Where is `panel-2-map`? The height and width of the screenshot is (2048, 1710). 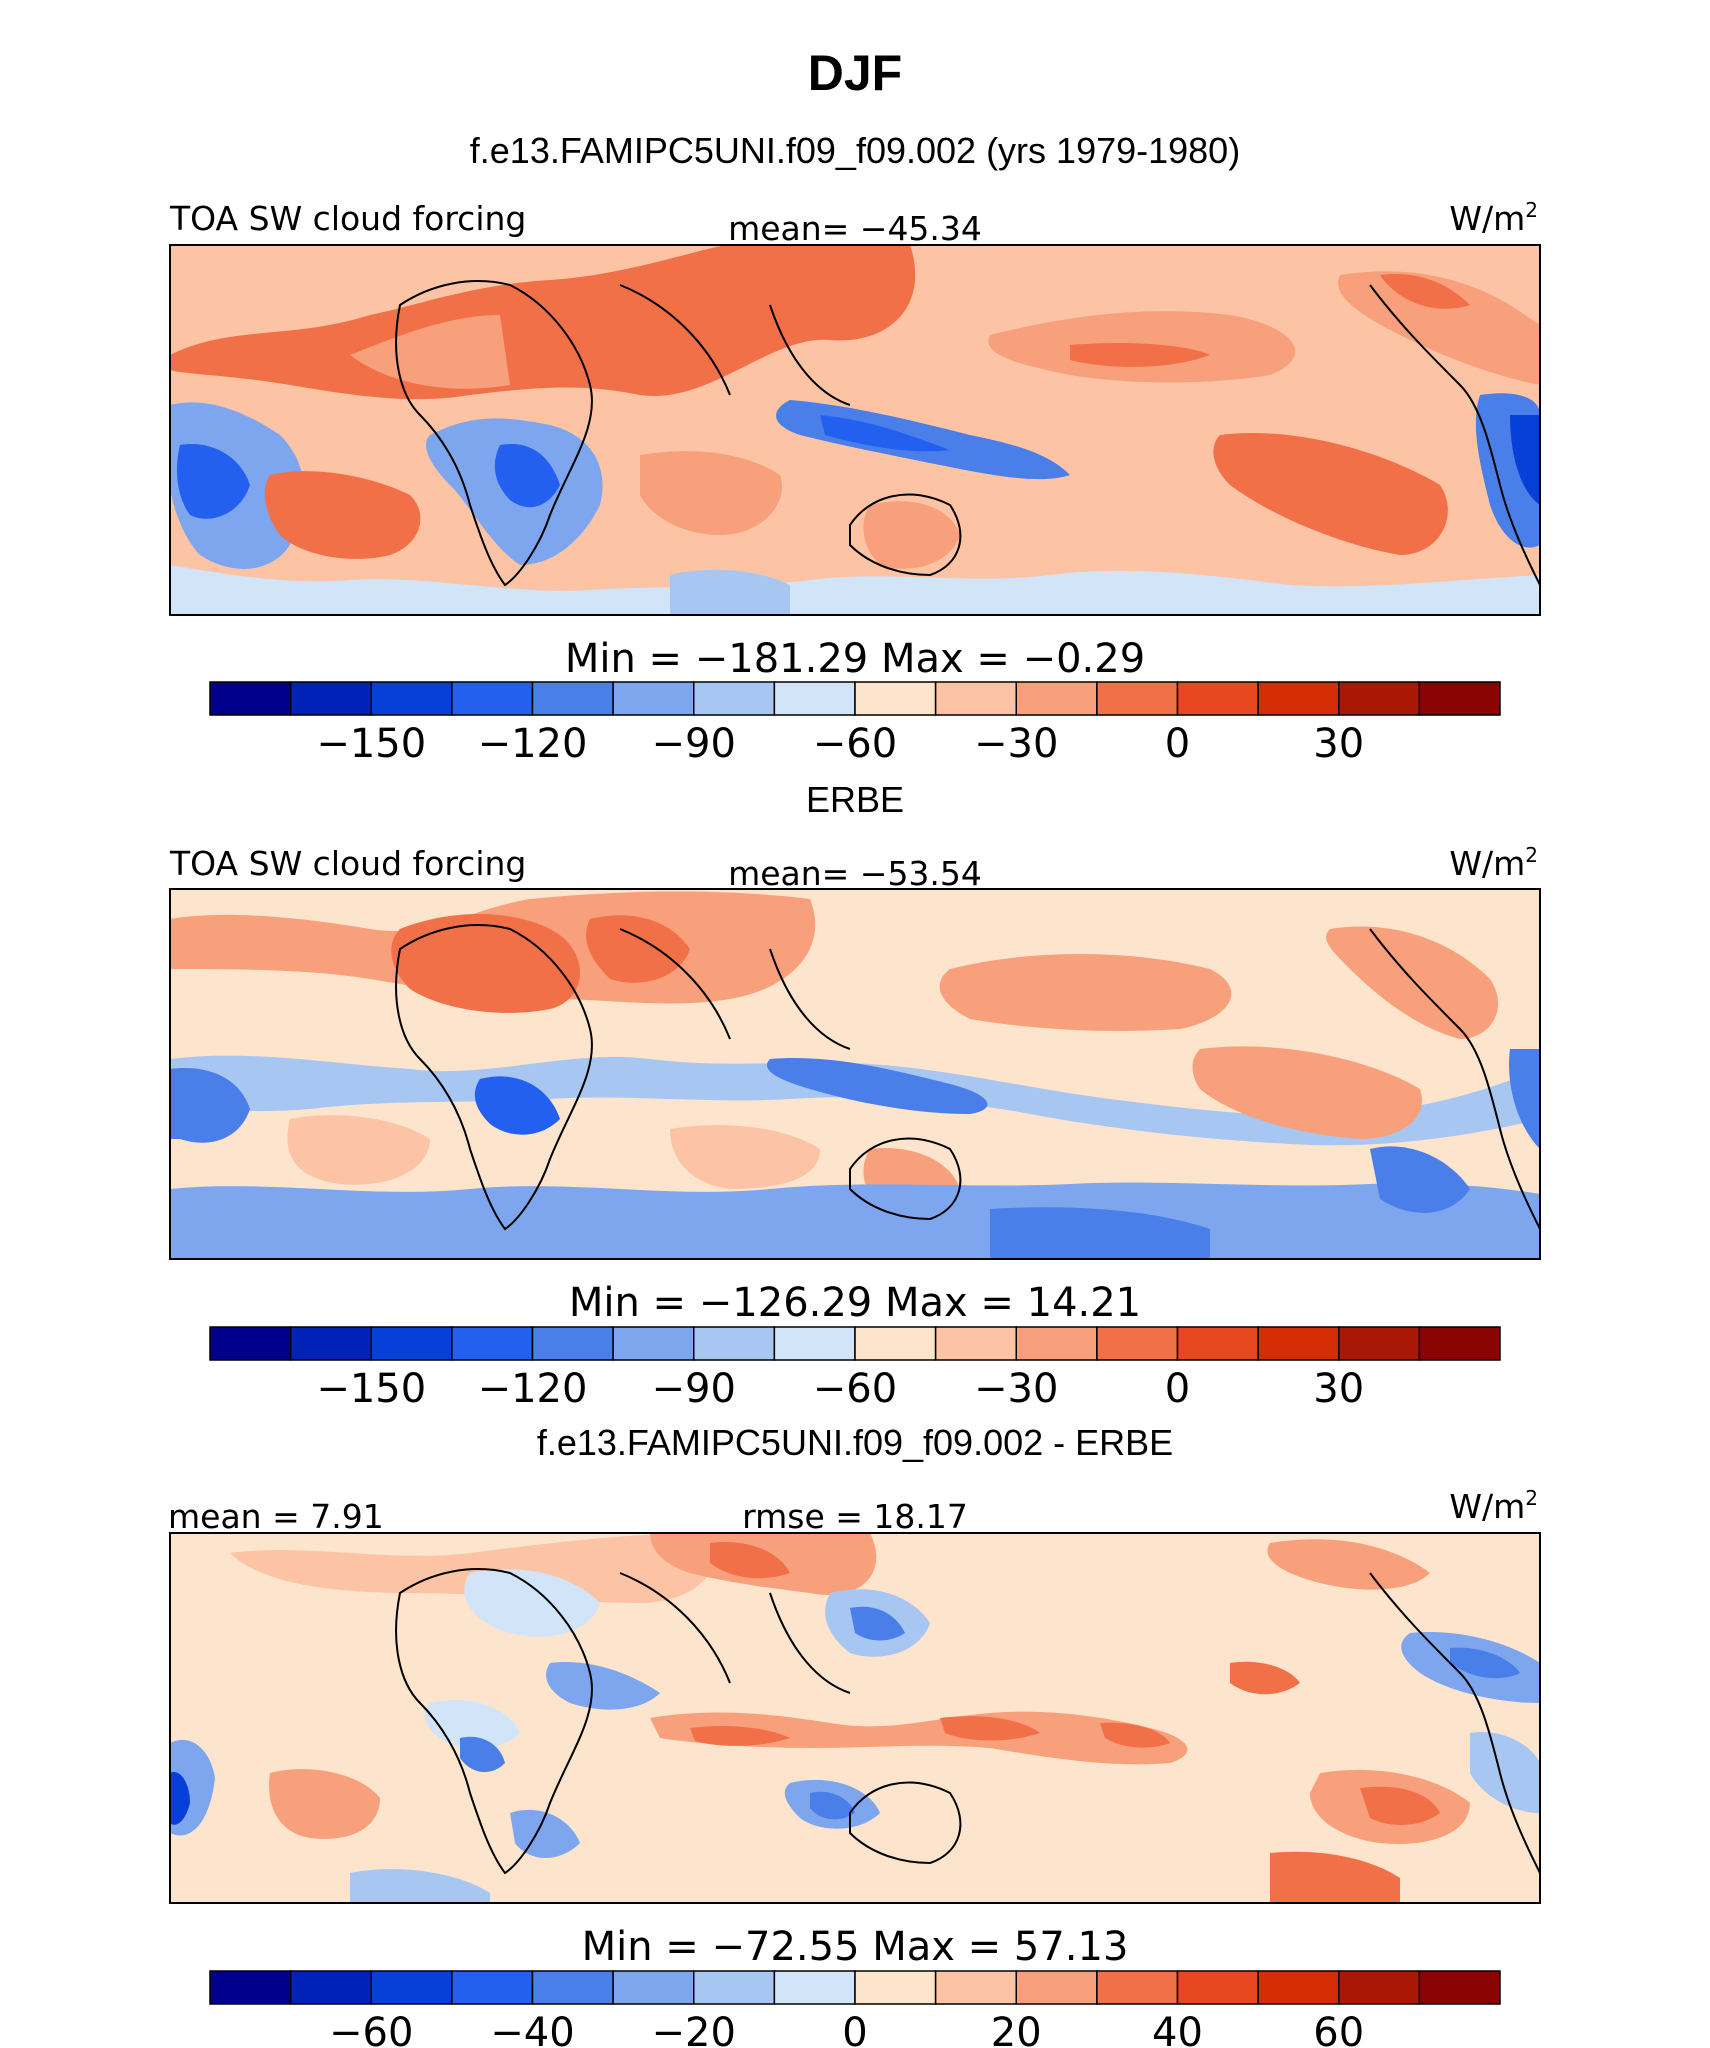
panel-2-map is located at coordinates (855, 1074).